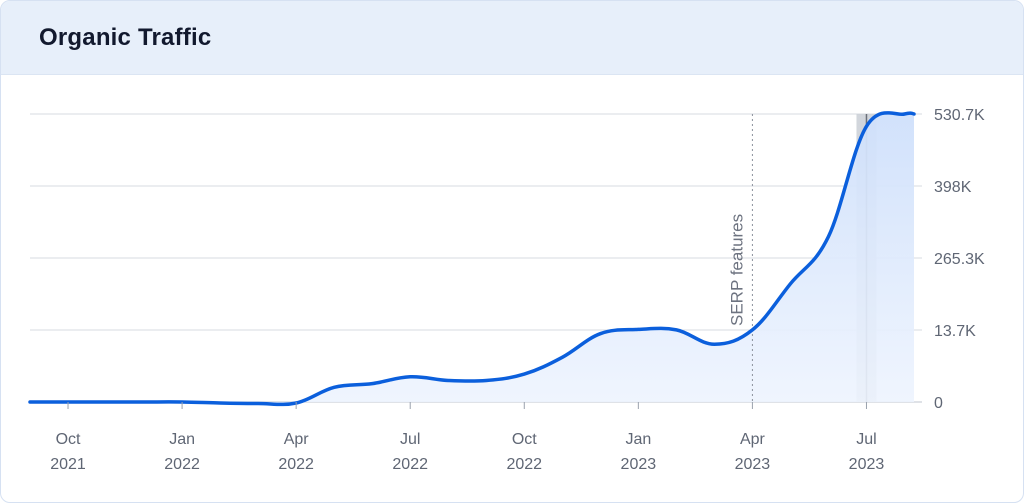 This screenshot has width=1024, height=503. Describe the element at coordinates (959, 115) in the screenshot. I see `y-tick-label: 530.7K` at that location.